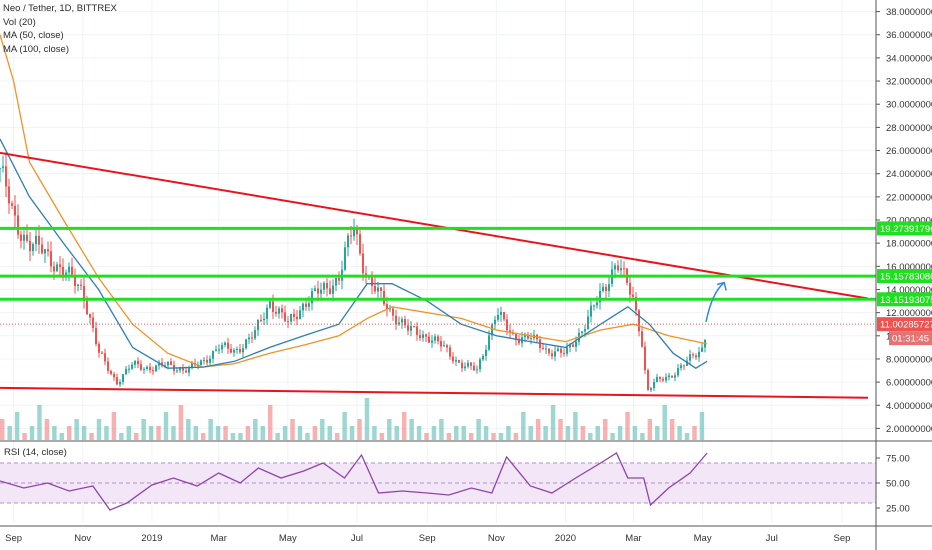 This screenshot has width=932, height=550. What do you see at coordinates (352, 419) in the screenshot?
I see `volume-bars` at bounding box center [352, 419].